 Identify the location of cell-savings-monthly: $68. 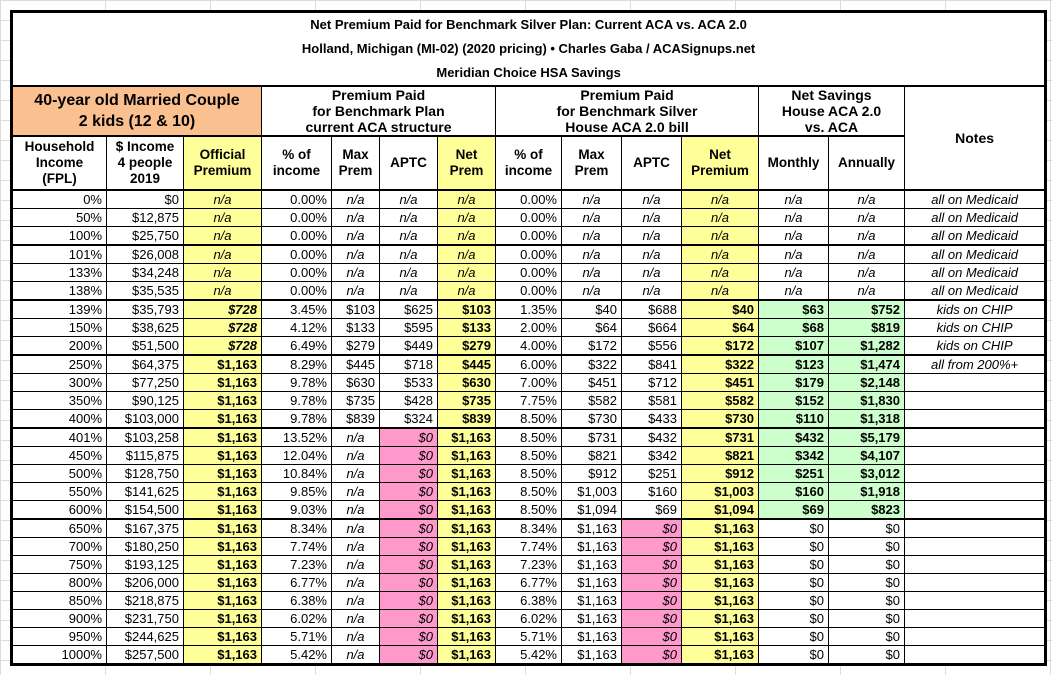
(793, 327).